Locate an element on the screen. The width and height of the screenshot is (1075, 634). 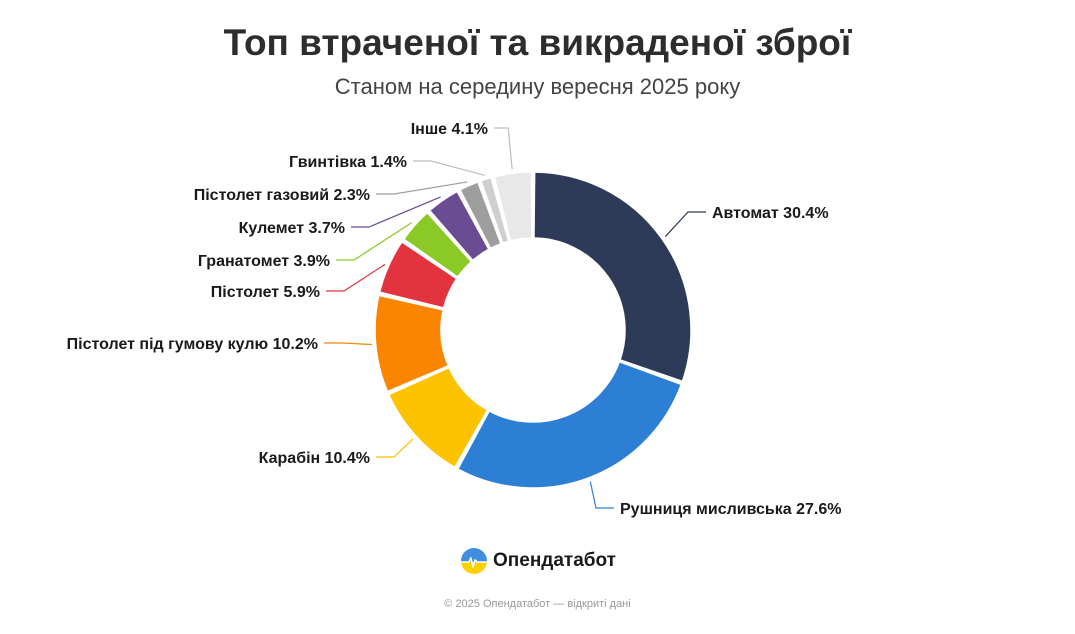
chart-subtitle: Станом на середину вересня 2025 року is located at coordinates (537, 86).